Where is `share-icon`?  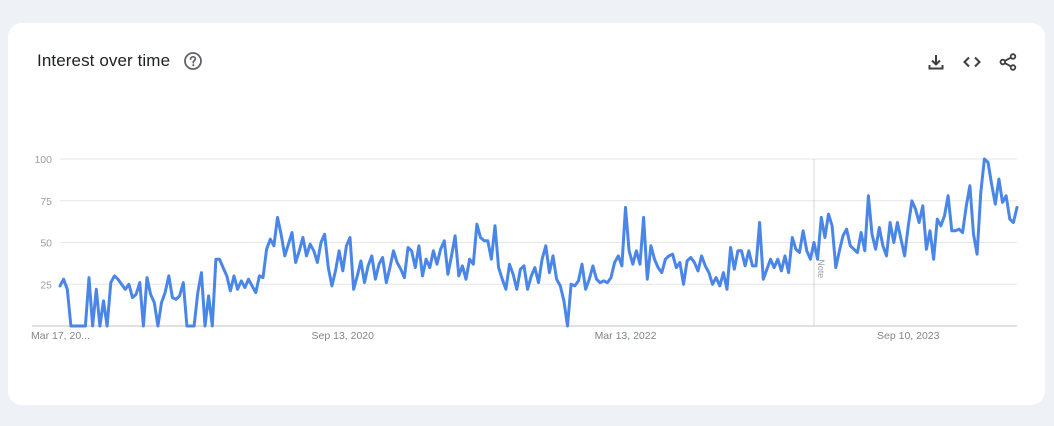
share-icon is located at coordinates (1008, 62).